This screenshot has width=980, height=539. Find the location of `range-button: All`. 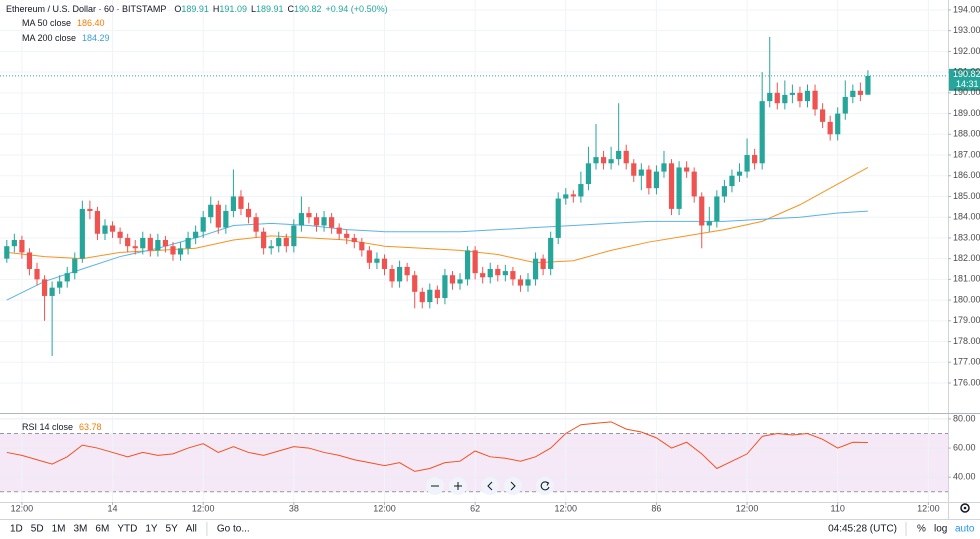

range-button: All is located at coordinates (191, 529).